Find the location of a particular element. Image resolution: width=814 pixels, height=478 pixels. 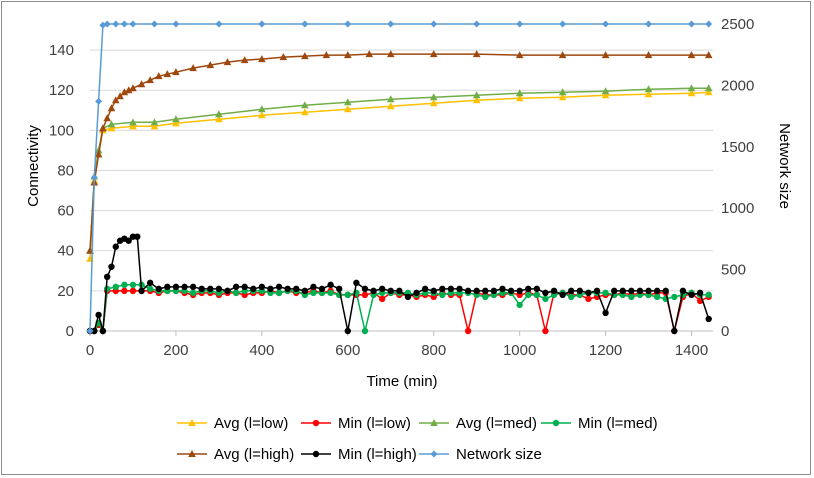

x-tick-label: 1000 is located at coordinates (519, 350).